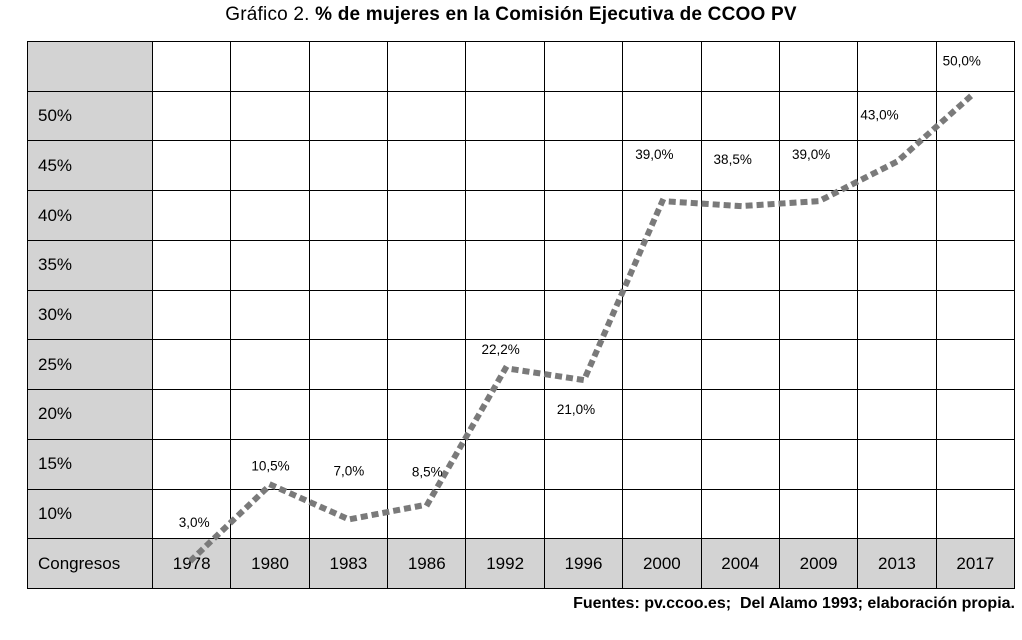 The image size is (1022, 640). Describe the element at coordinates (270, 14) in the screenshot. I see `chart-title-prefix: Gráfico 2.` at that location.